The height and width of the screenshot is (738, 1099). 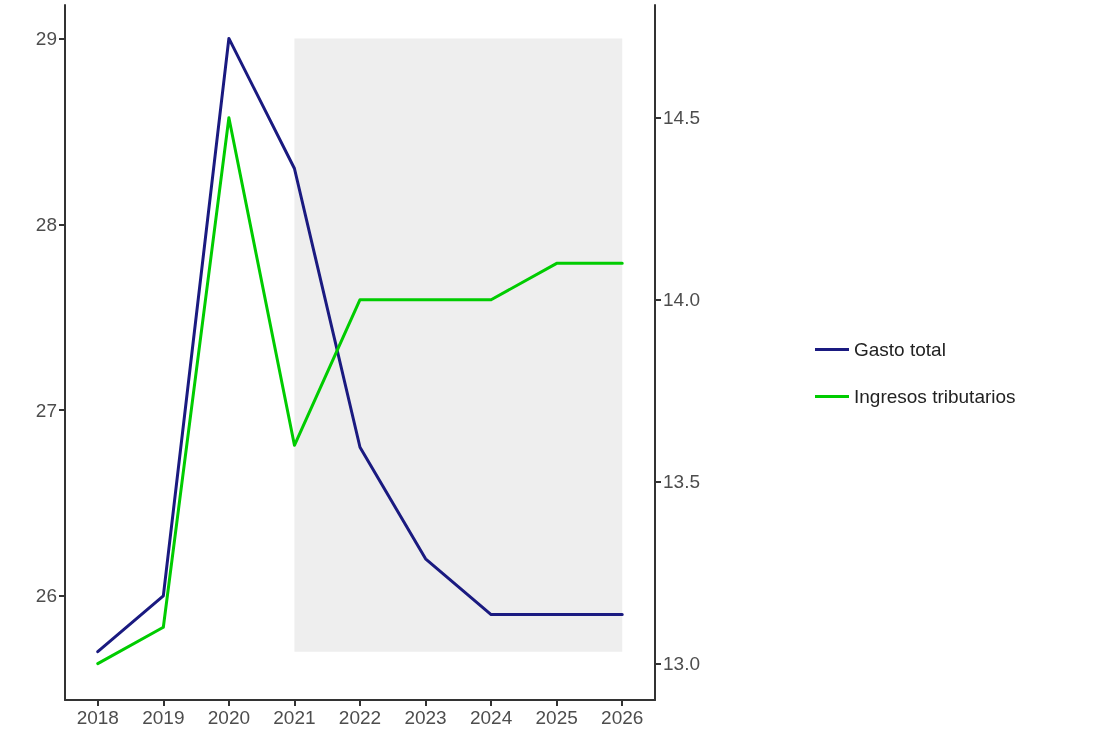 I want to click on x-tick-label: 2018, so click(x=97, y=717).